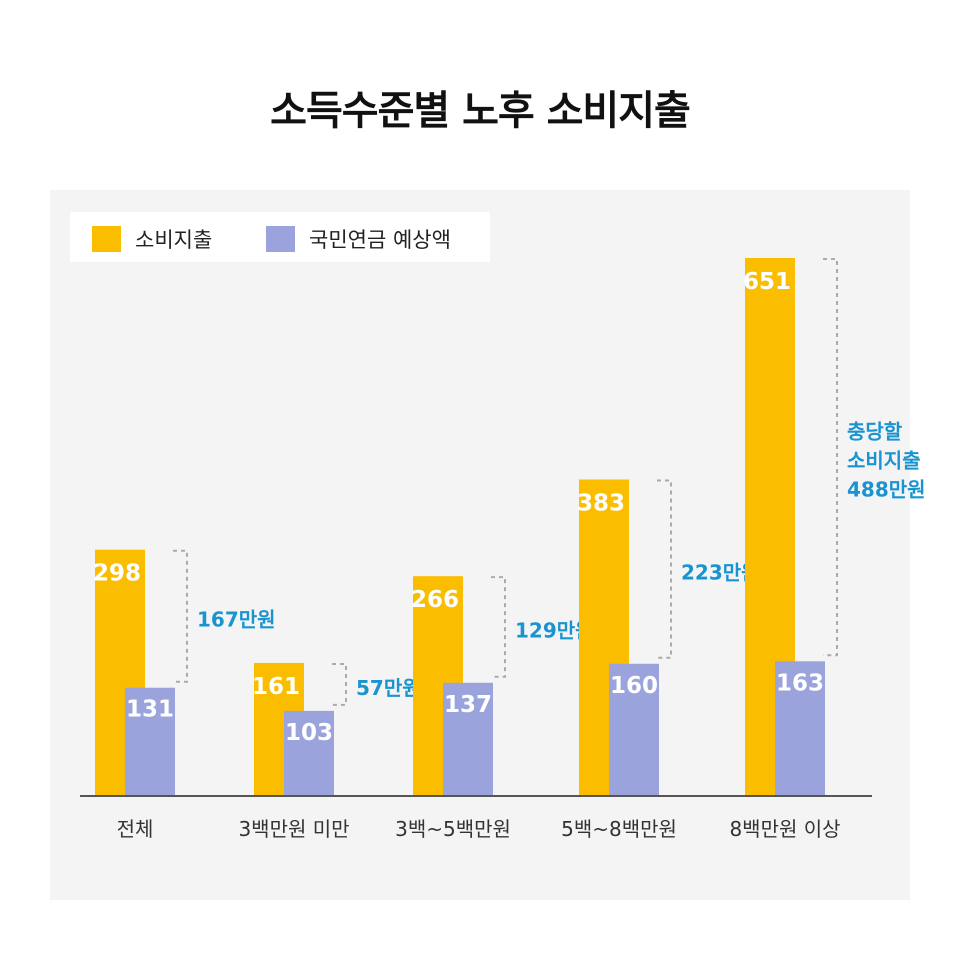 The width and height of the screenshot is (960, 960). What do you see at coordinates (634, 686) in the screenshot?
I see `value-label-pension: 160` at bounding box center [634, 686].